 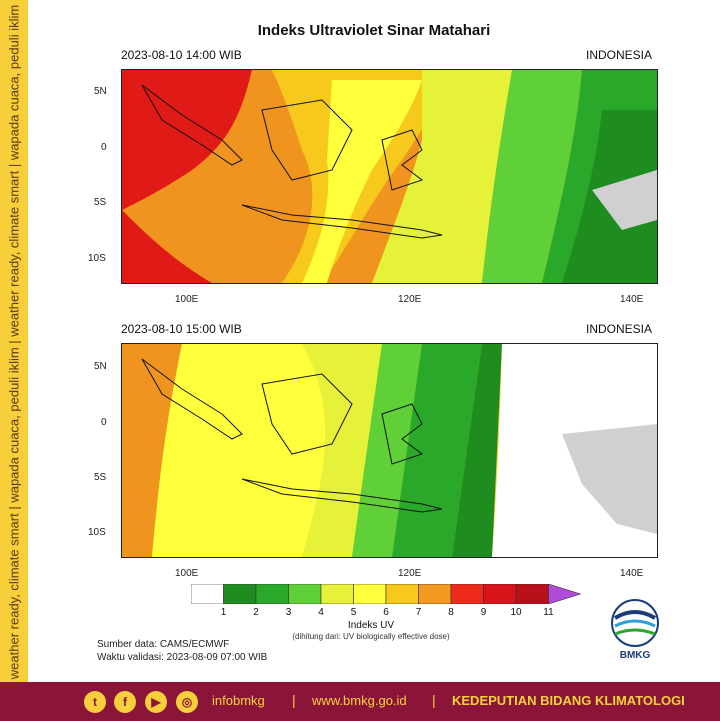 What do you see at coordinates (181, 55) in the screenshot?
I see `panel1-time-label: 2023-08-10 14:00 WIB` at bounding box center [181, 55].